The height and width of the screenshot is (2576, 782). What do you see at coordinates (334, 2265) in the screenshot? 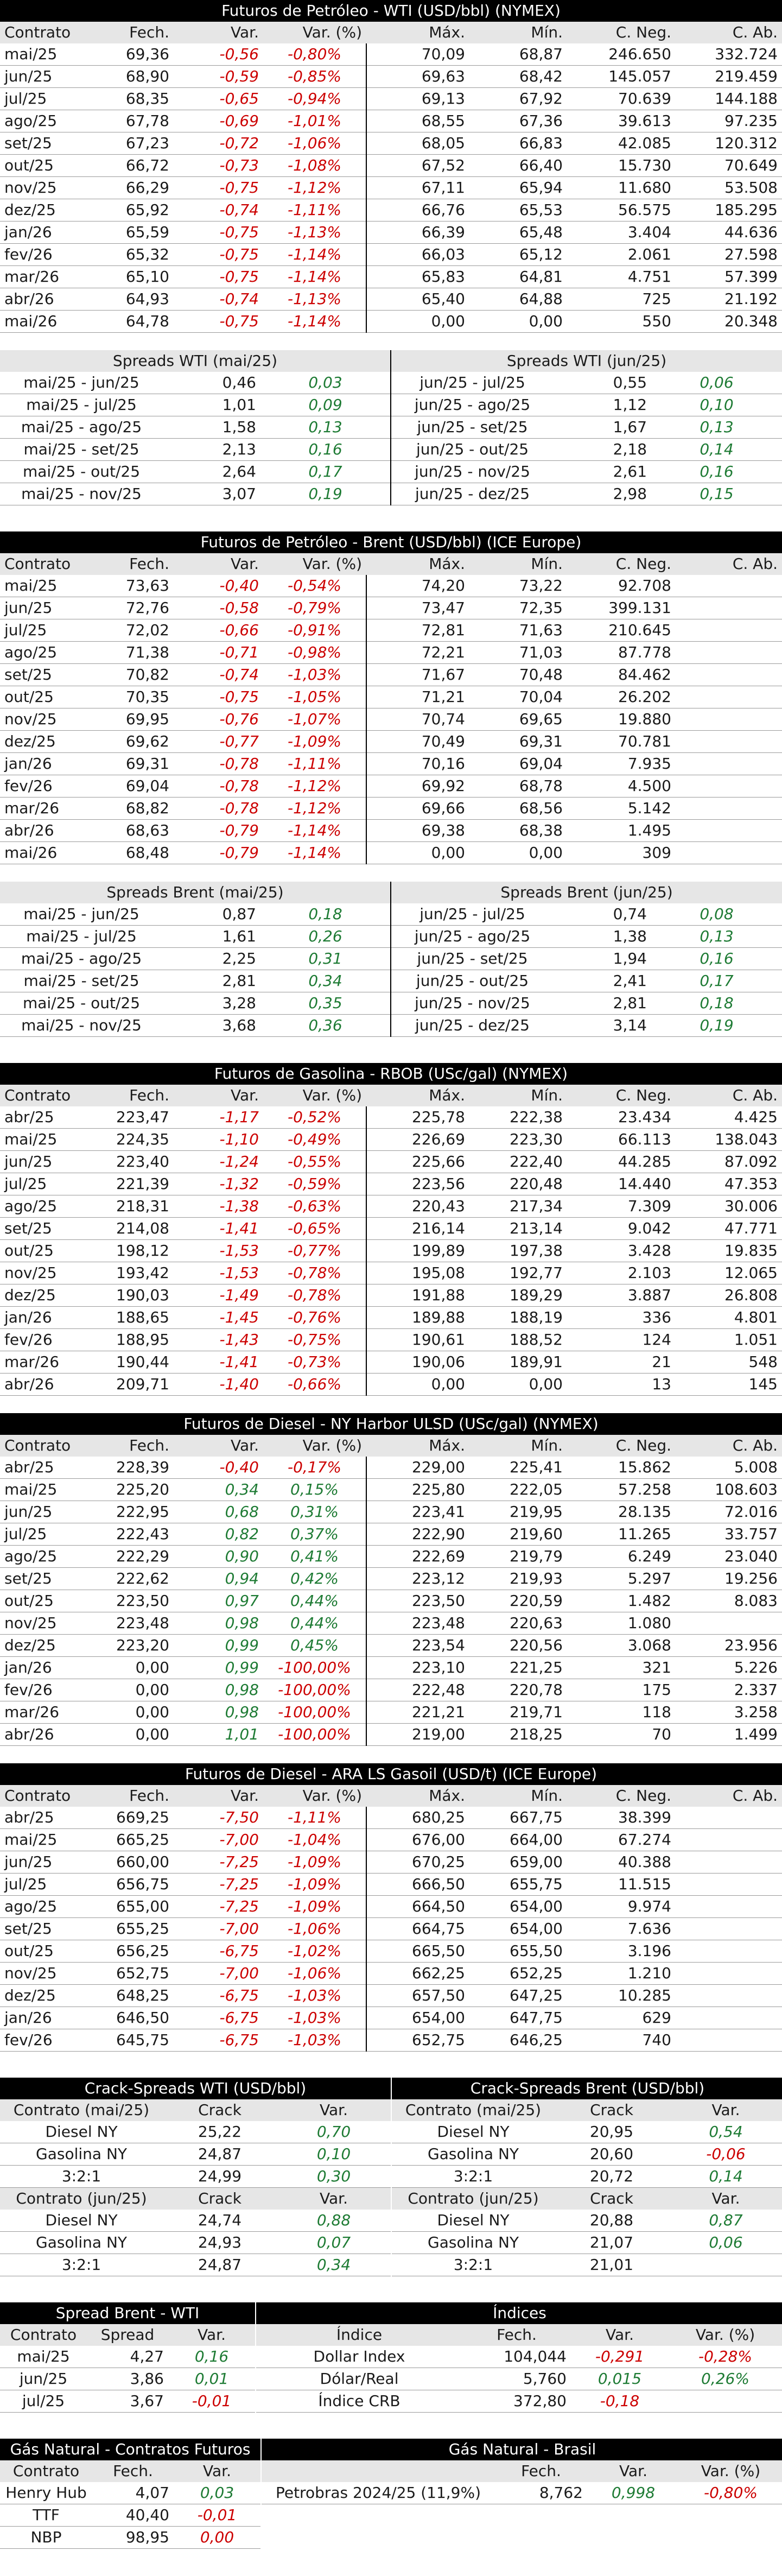
I see `crack-cell: 0,34` at bounding box center [334, 2265].